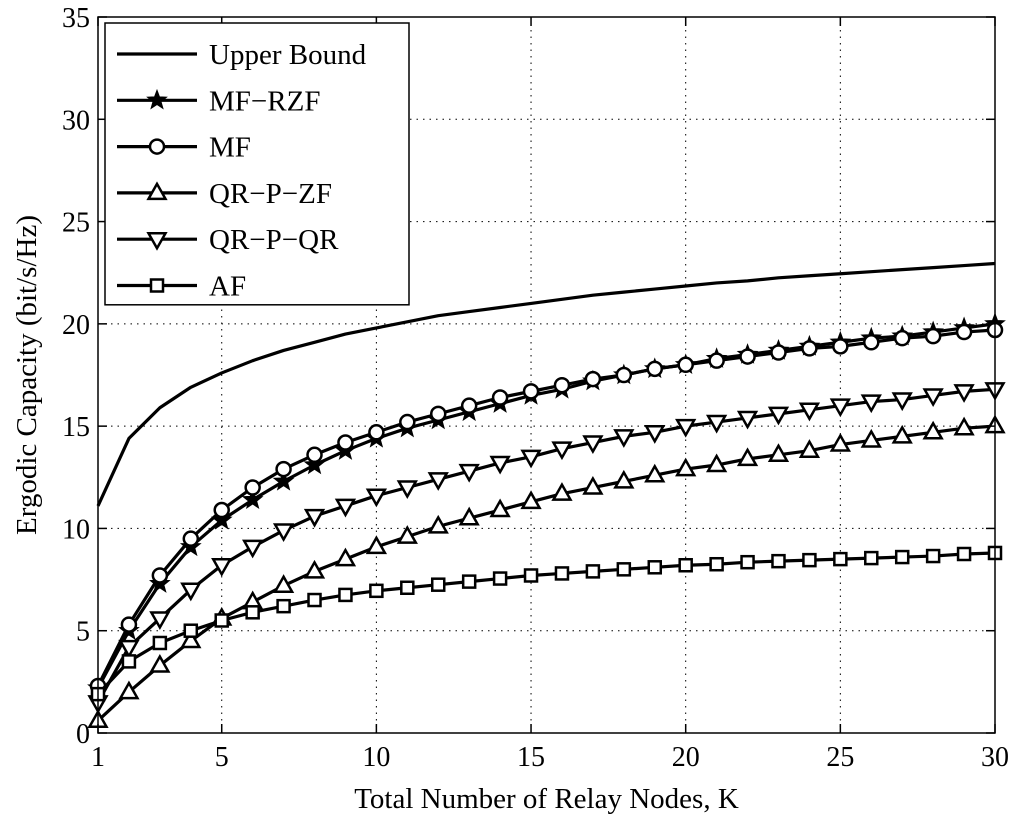 Image resolution: width=1017 pixels, height=819 pixels. What do you see at coordinates (98, 757) in the screenshot?
I see `x-tick-label: 1` at bounding box center [98, 757].